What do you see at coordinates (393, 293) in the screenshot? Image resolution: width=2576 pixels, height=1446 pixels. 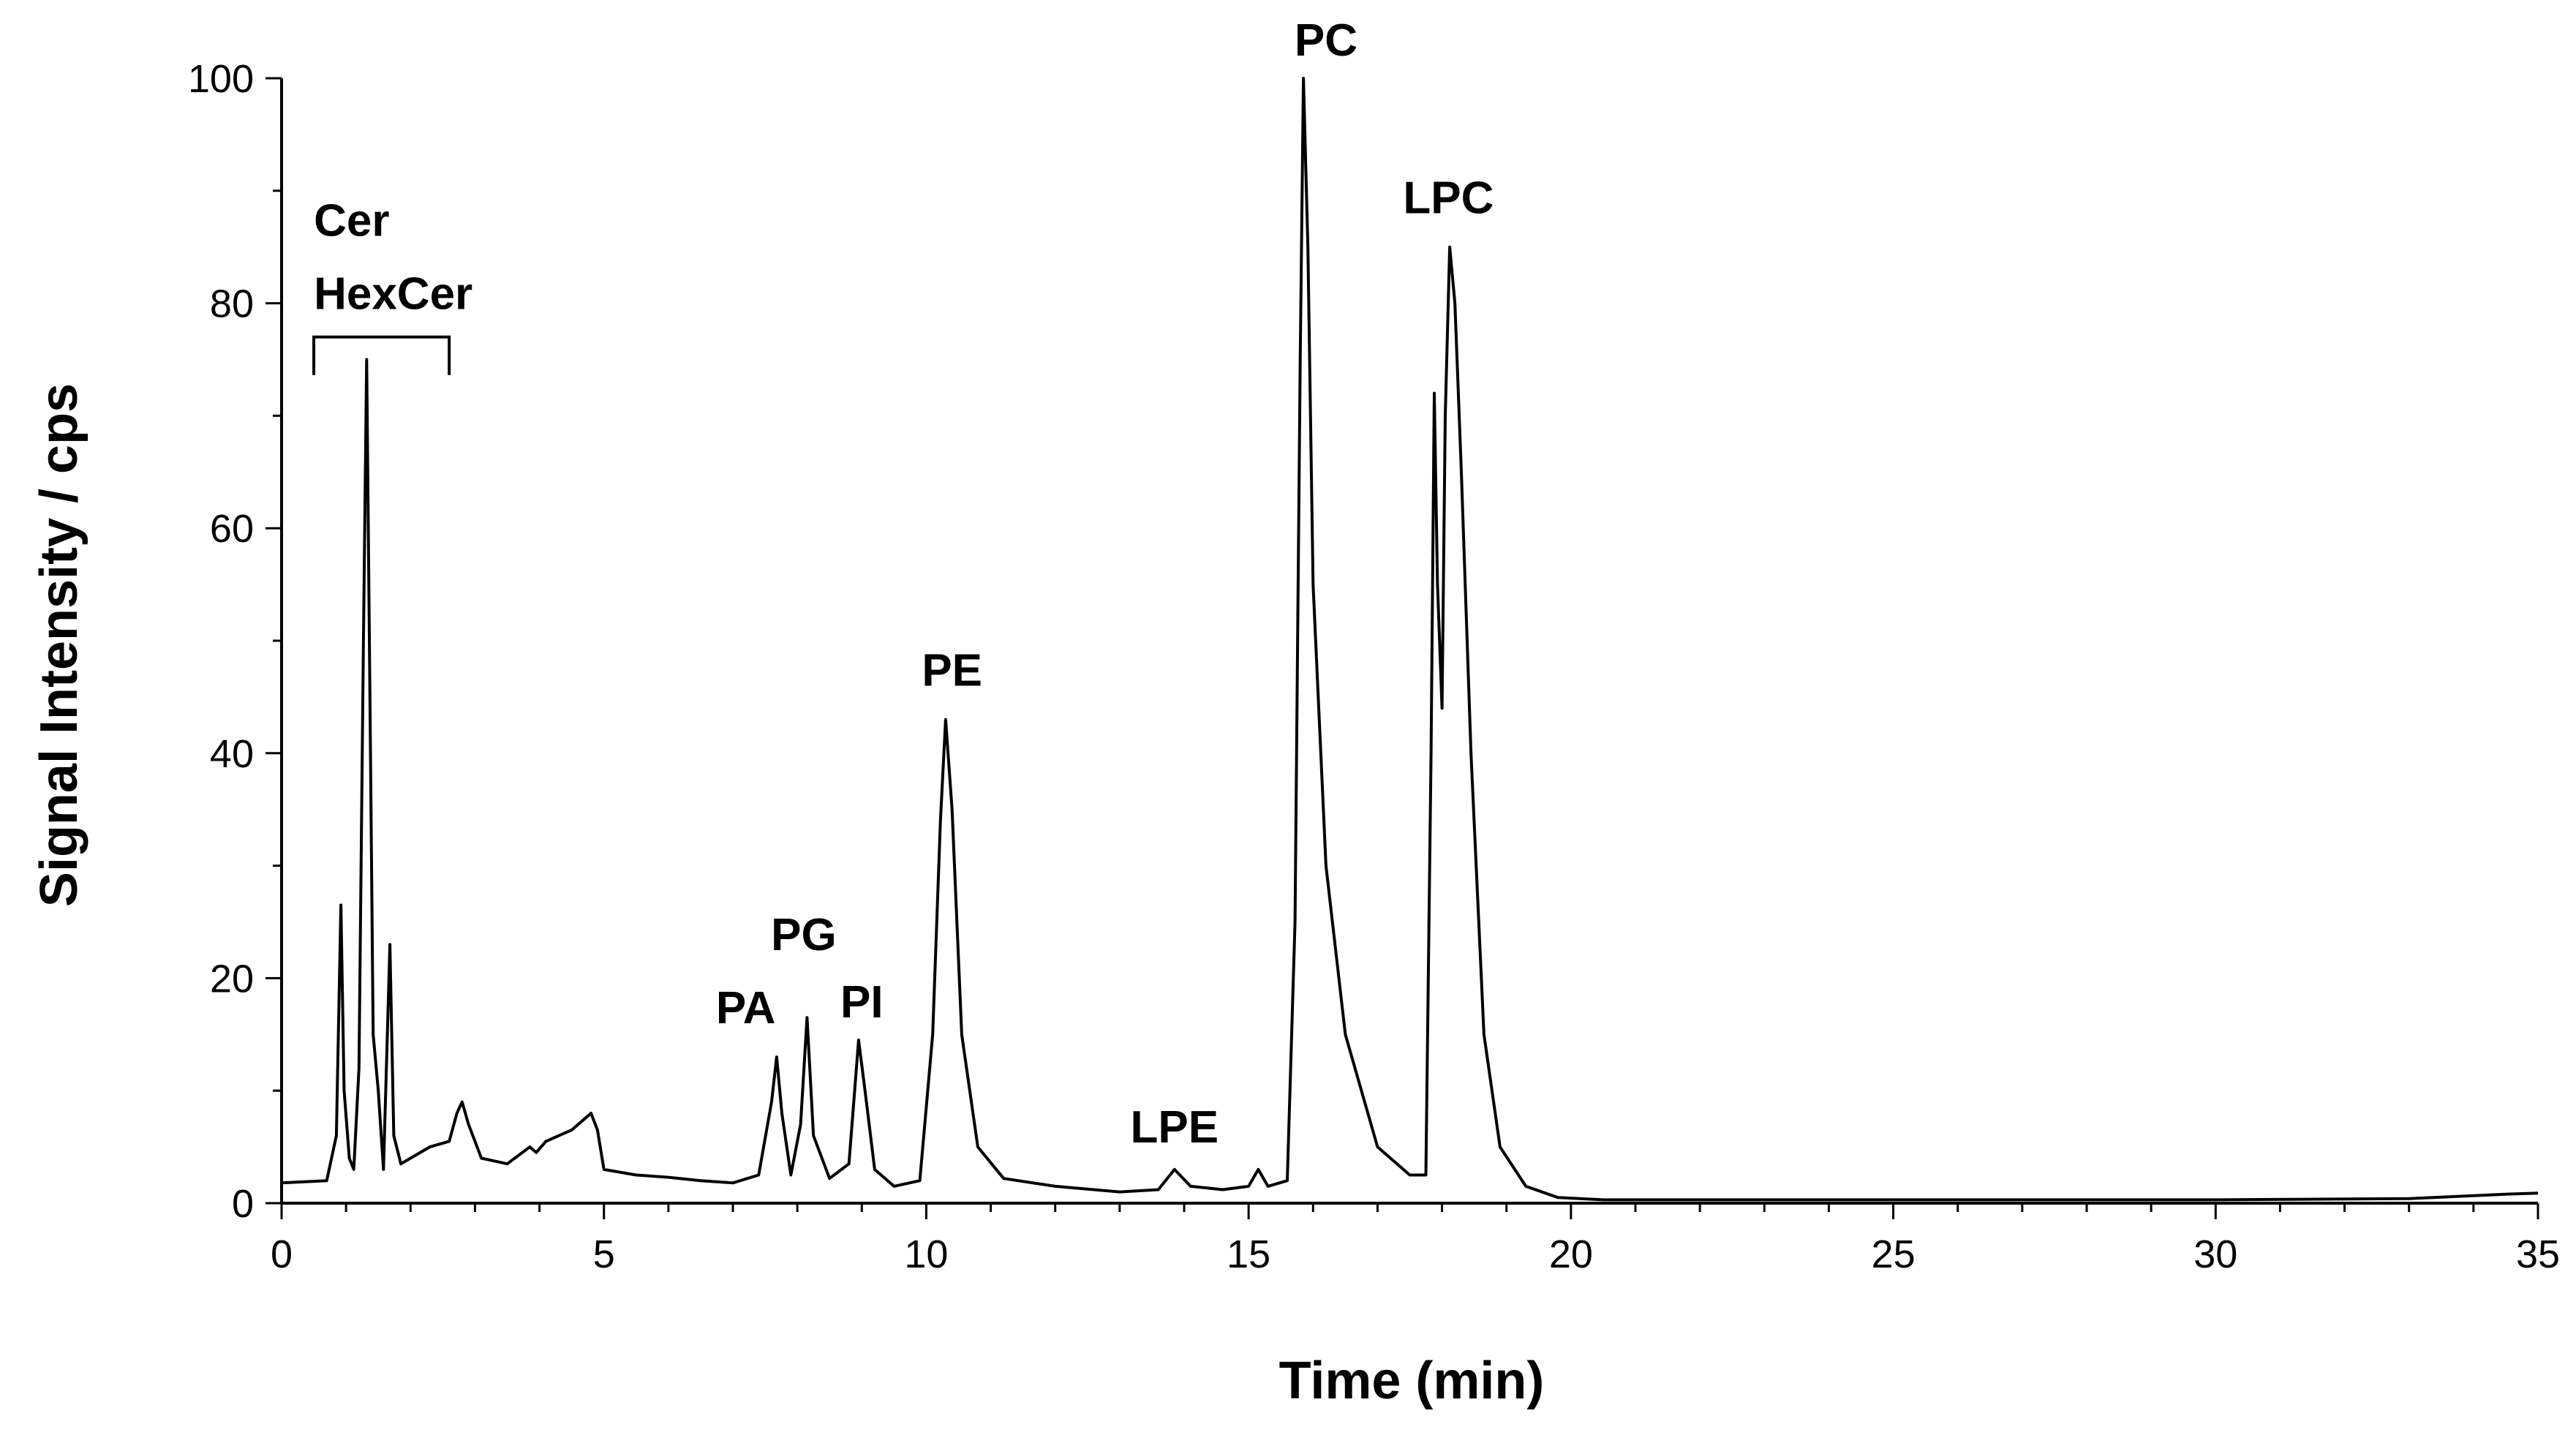 I see `peak-label-hexcer: HexCer` at bounding box center [393, 293].